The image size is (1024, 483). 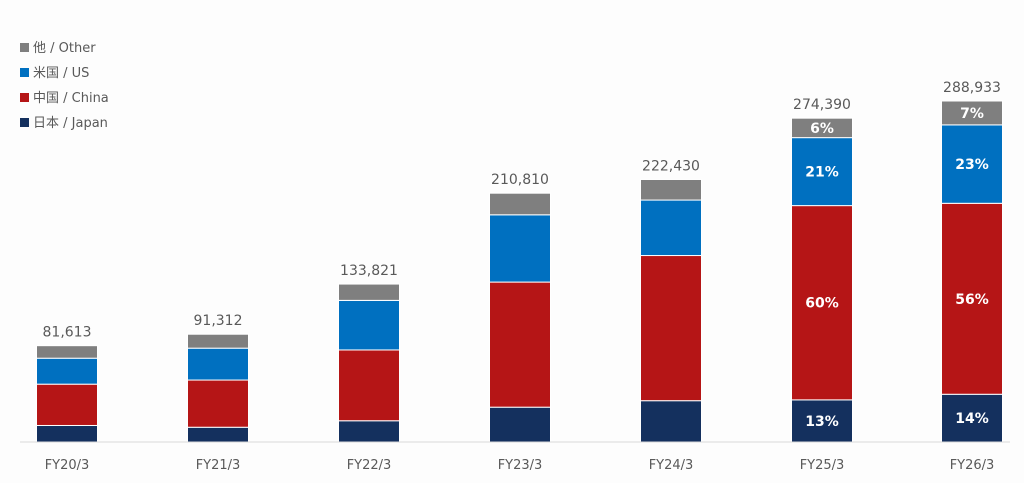 I want to click on x-tick-label: FY23/3, so click(x=520, y=465).